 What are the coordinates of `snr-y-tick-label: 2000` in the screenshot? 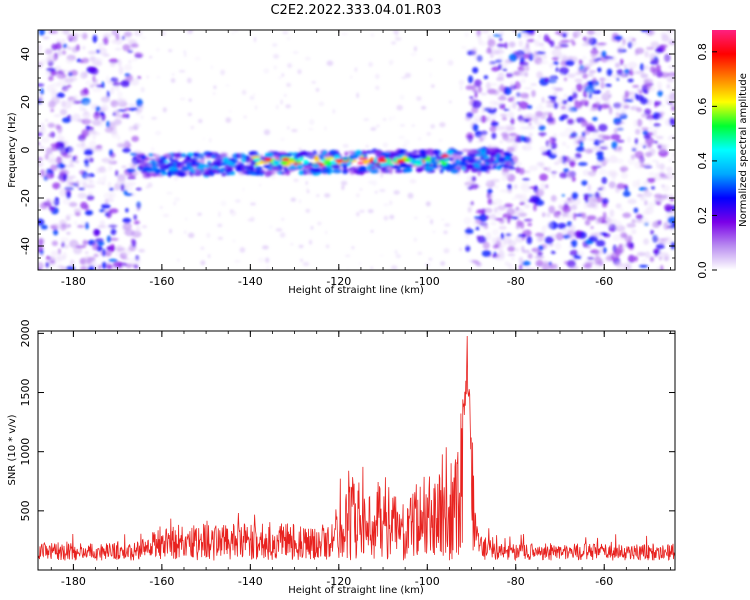 It's located at (25, 333).